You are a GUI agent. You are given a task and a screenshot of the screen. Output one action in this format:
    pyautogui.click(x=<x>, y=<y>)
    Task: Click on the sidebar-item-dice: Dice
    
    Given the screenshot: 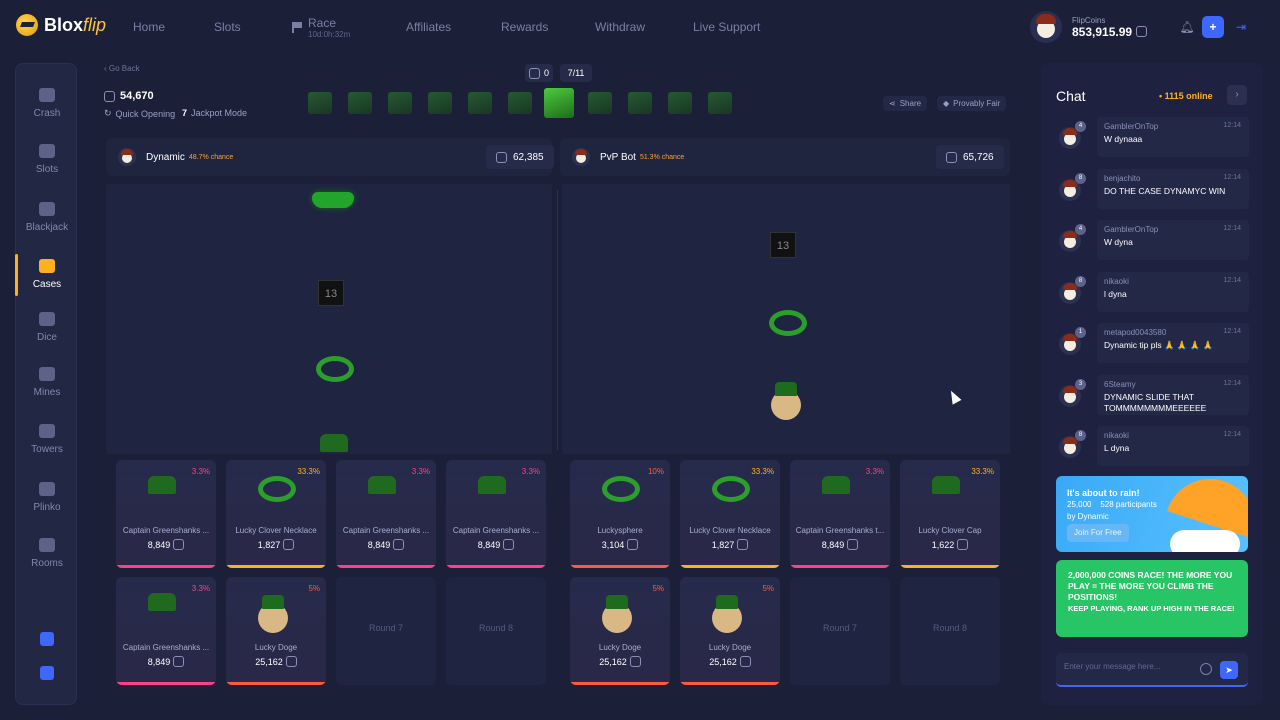 What is the action you would take?
    pyautogui.click(x=47, y=327)
    